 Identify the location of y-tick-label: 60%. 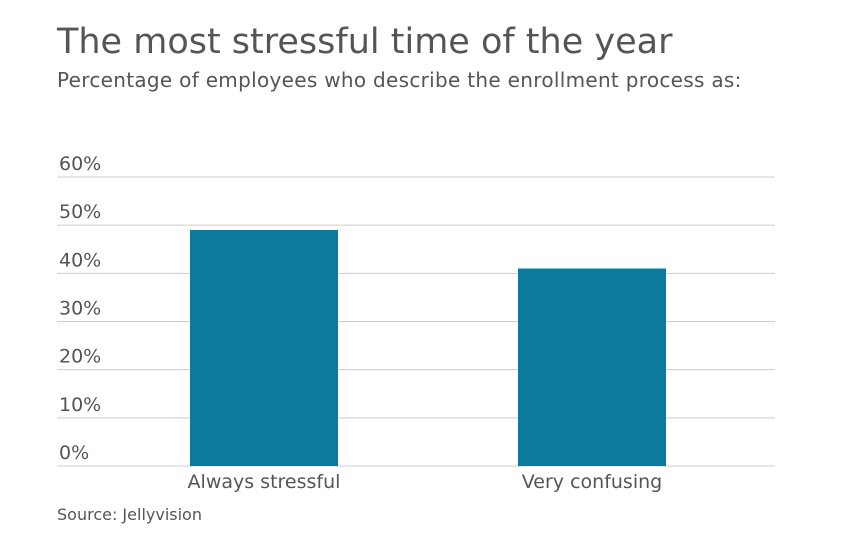
(80, 164).